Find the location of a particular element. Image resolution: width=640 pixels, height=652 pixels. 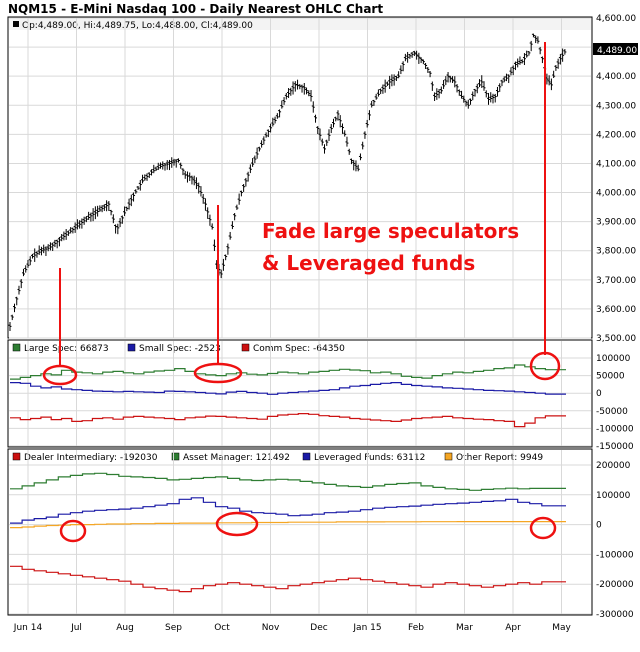

price-y-tick: 3,800.00 is located at coordinates (616, 252).